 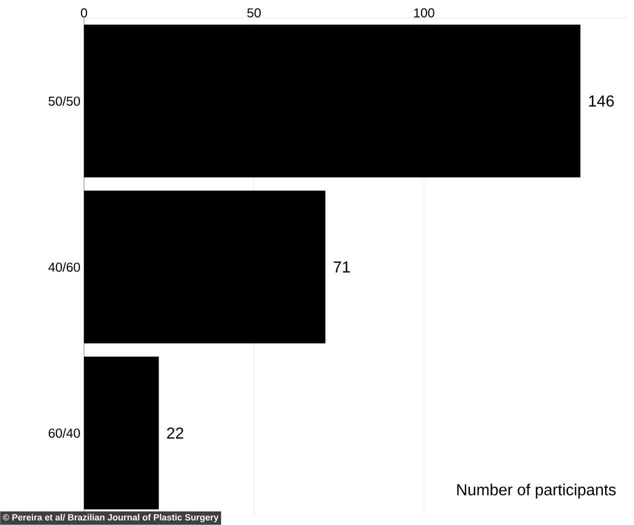 I want to click on y-tick-label: 60/40, so click(x=64, y=433).